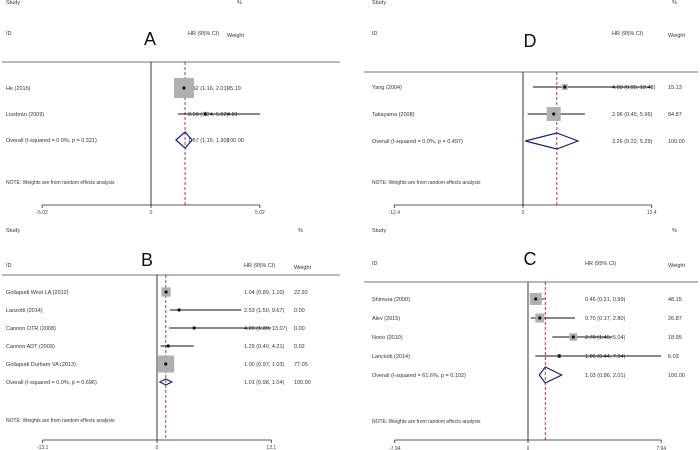 Image resolution: width=700 pixels, height=450 pixels. What do you see at coordinates (30, 347) in the screenshot?
I see `study-label: Cannon ADT (2009)` at bounding box center [30, 347].